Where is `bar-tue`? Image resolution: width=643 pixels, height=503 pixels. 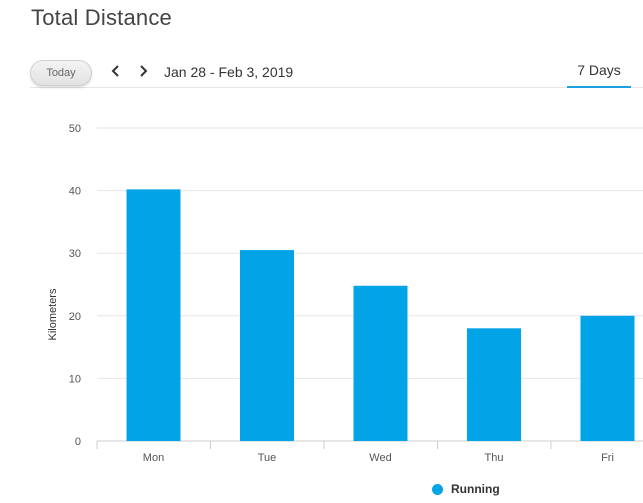
bar-tue is located at coordinates (267, 345).